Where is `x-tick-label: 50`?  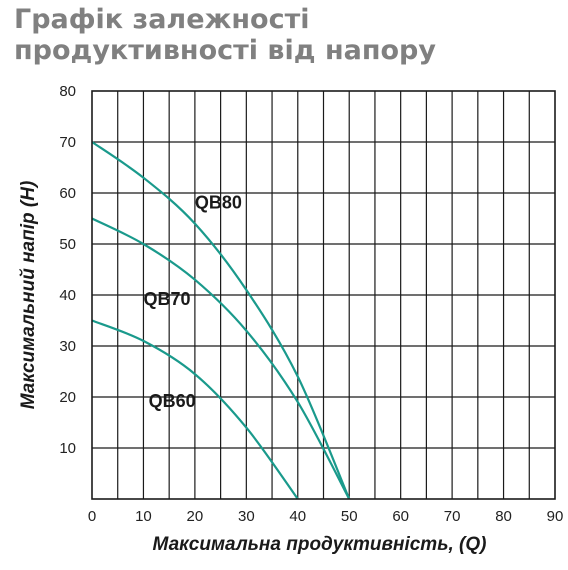 x-tick-label: 50 is located at coordinates (349, 516).